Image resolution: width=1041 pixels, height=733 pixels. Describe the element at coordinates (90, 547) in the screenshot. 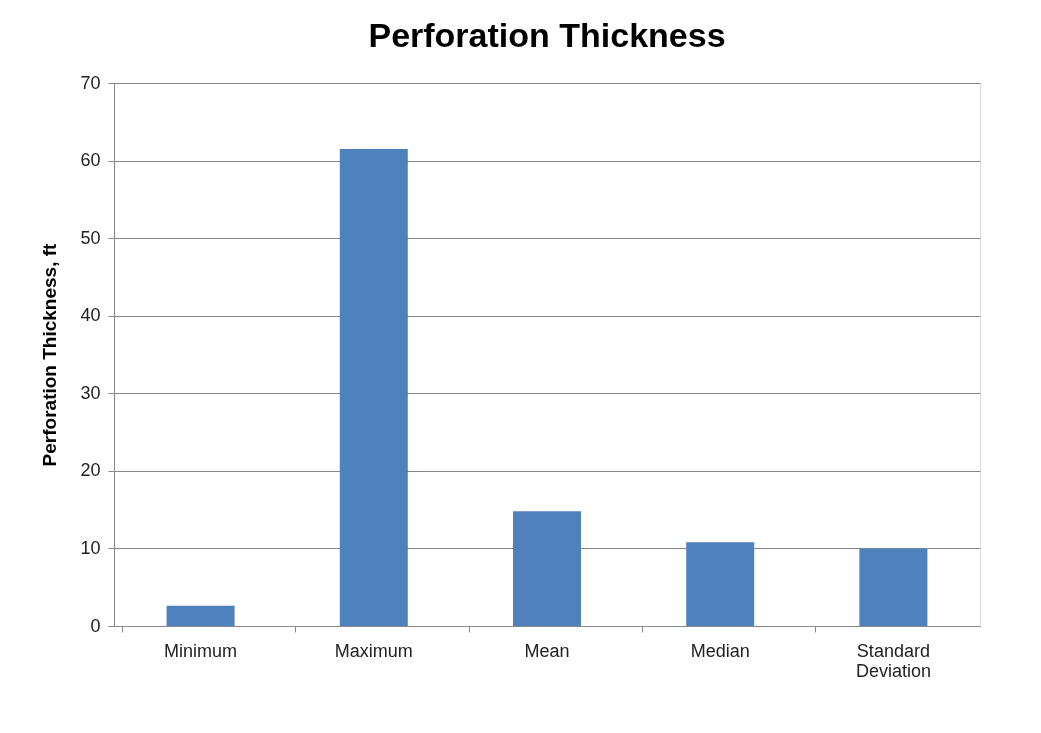

I see `y-tick-label: 10` at that location.